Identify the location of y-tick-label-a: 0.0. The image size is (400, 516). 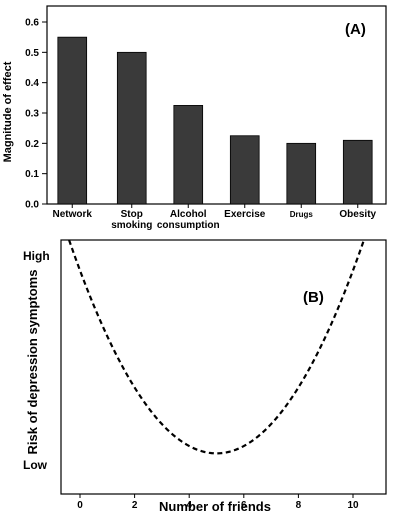
(32, 205).